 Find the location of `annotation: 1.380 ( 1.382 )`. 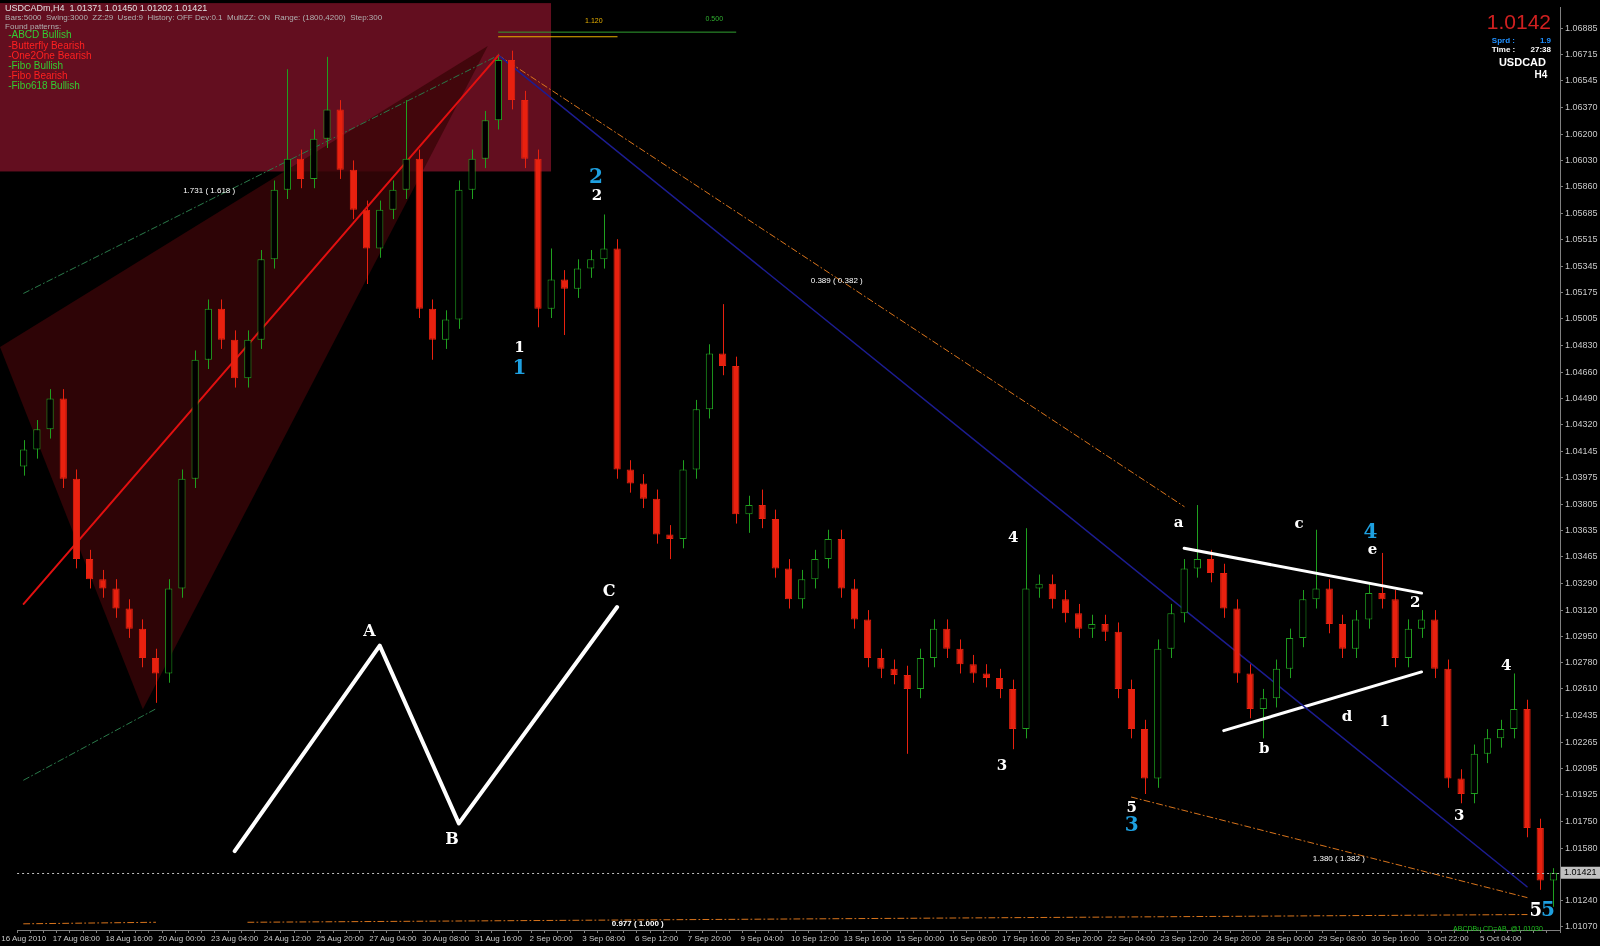

annotation: 1.380 ( 1.382 ) is located at coordinates (1339, 859).